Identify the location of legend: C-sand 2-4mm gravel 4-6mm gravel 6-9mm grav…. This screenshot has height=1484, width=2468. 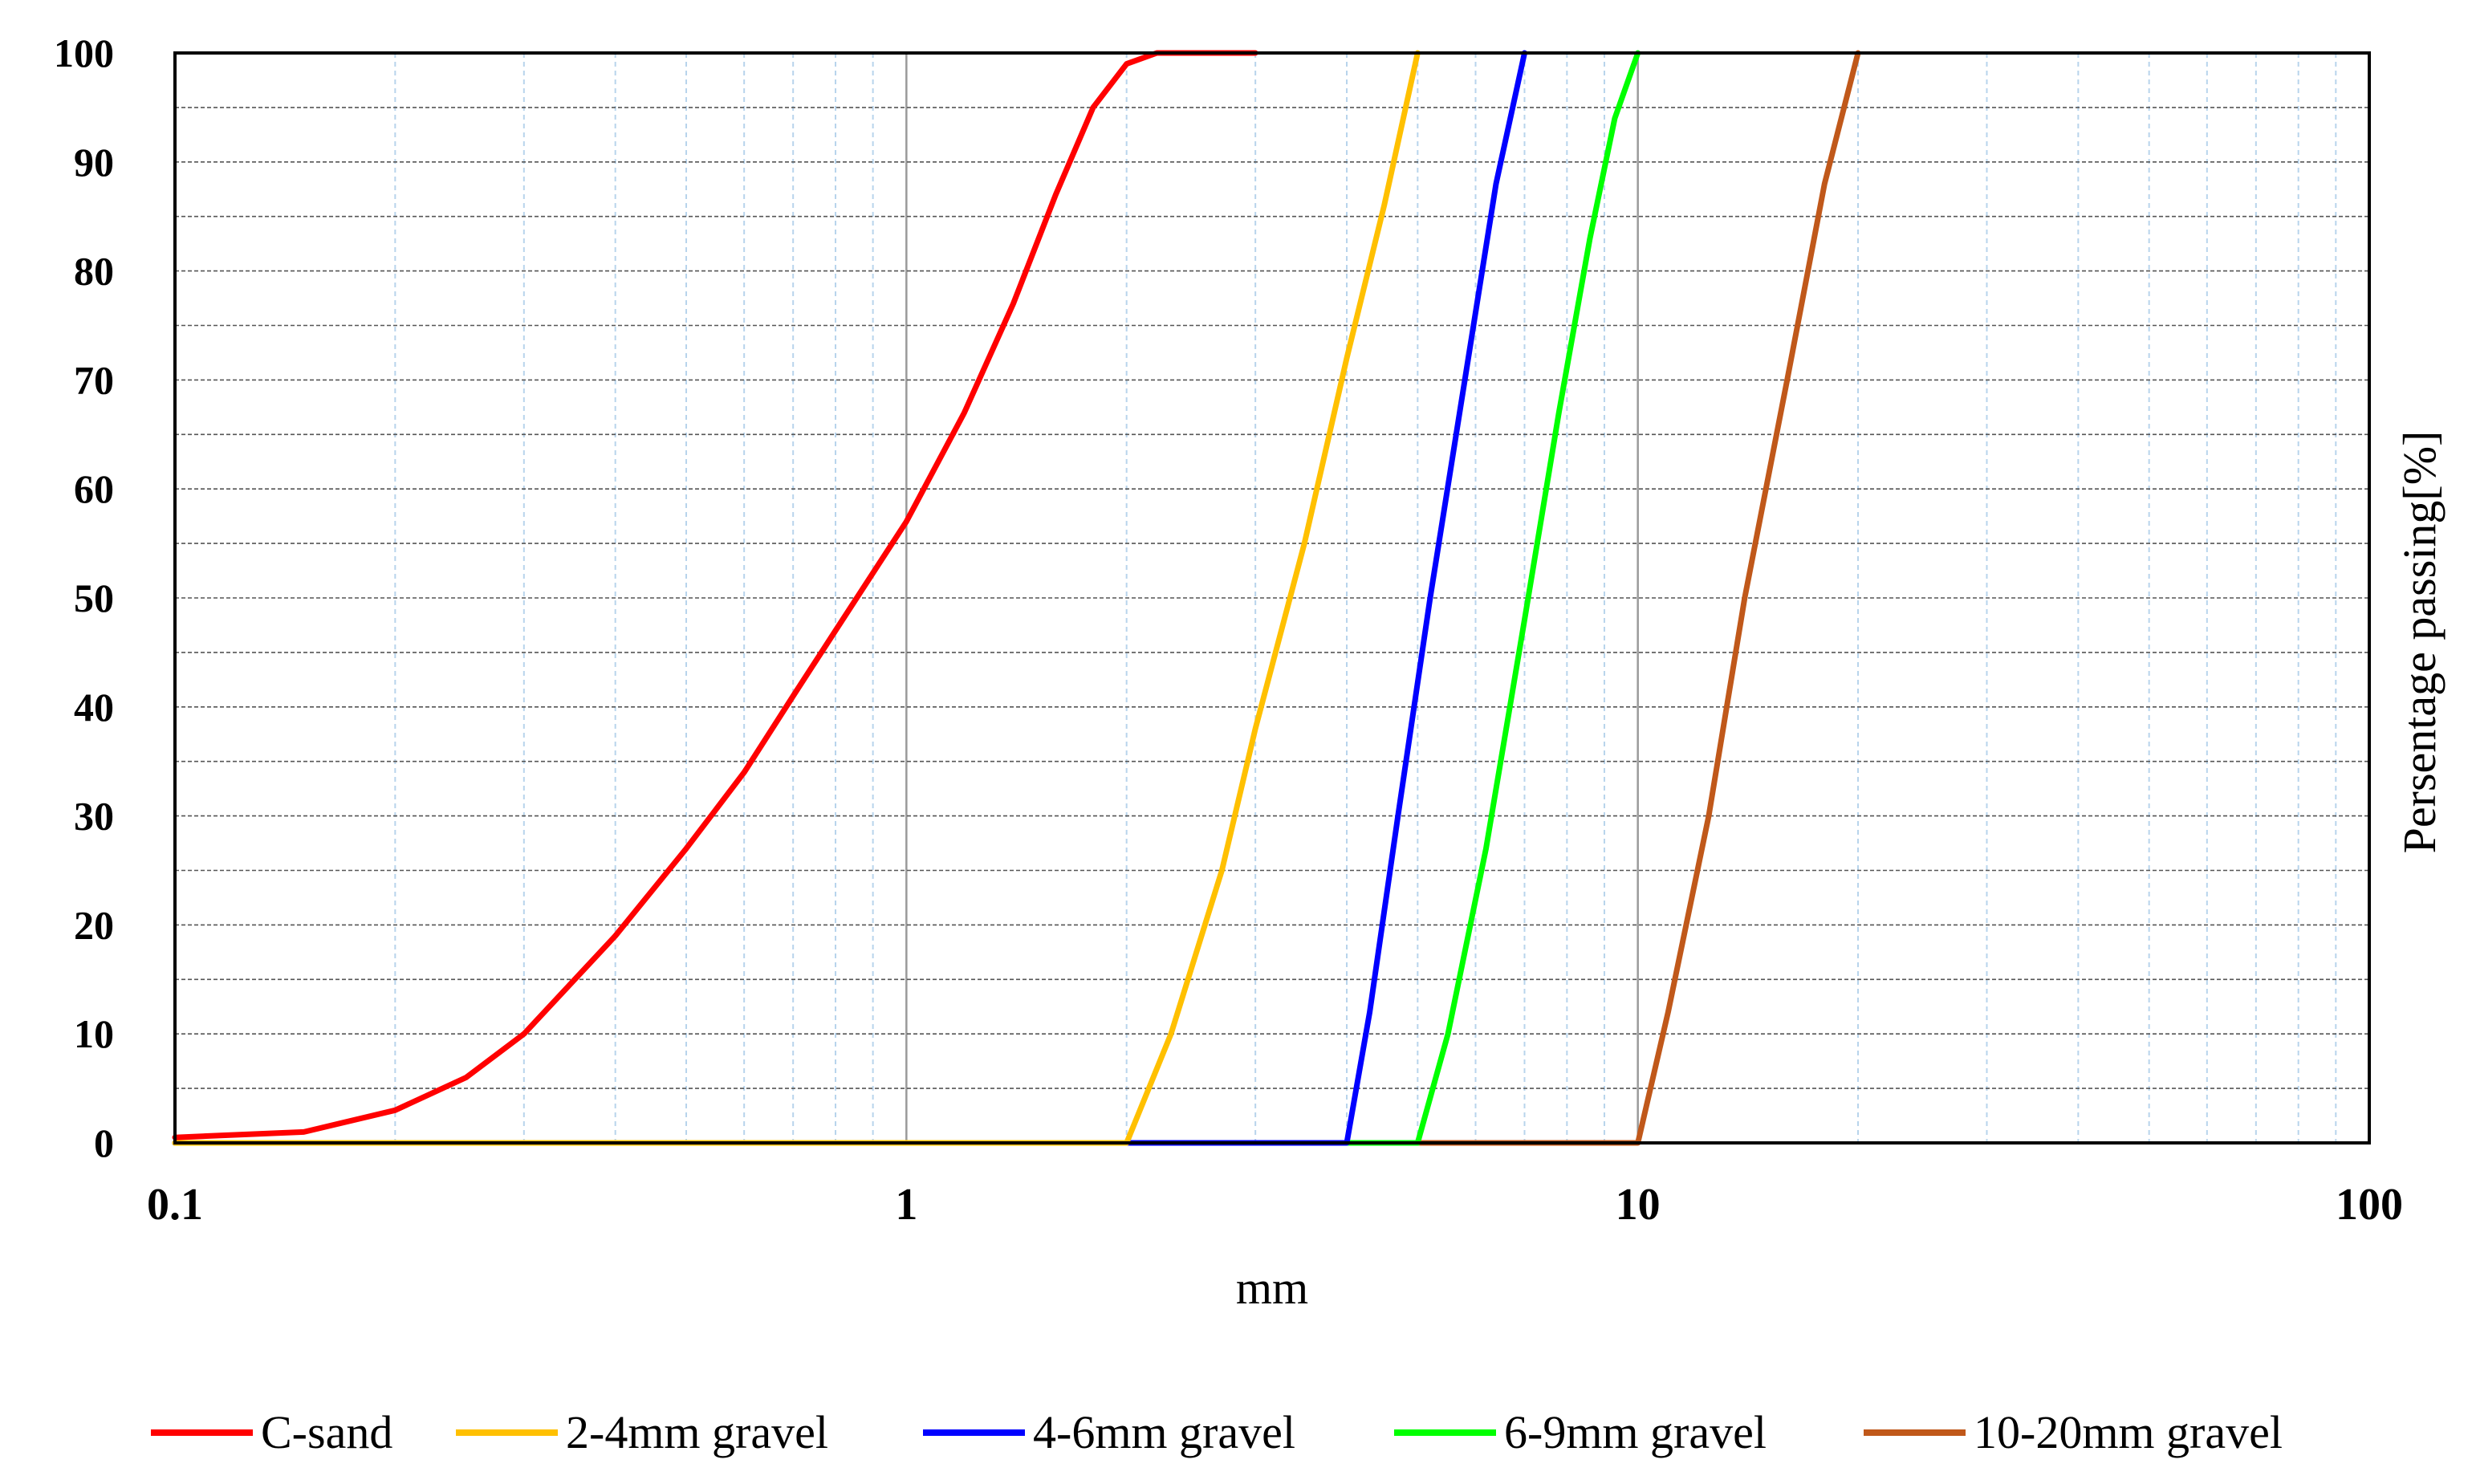
(1217, 1432).